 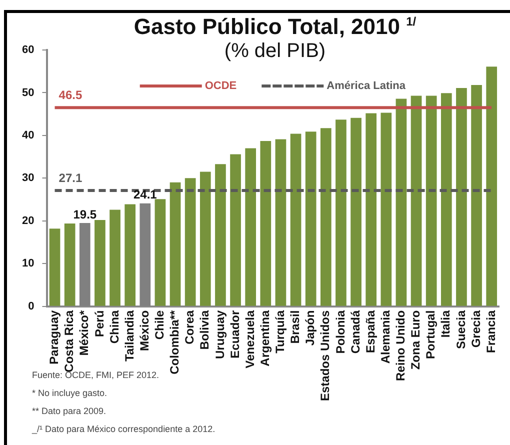 I want to click on x-tick-label: Estados Unidos, so click(x=325, y=356).